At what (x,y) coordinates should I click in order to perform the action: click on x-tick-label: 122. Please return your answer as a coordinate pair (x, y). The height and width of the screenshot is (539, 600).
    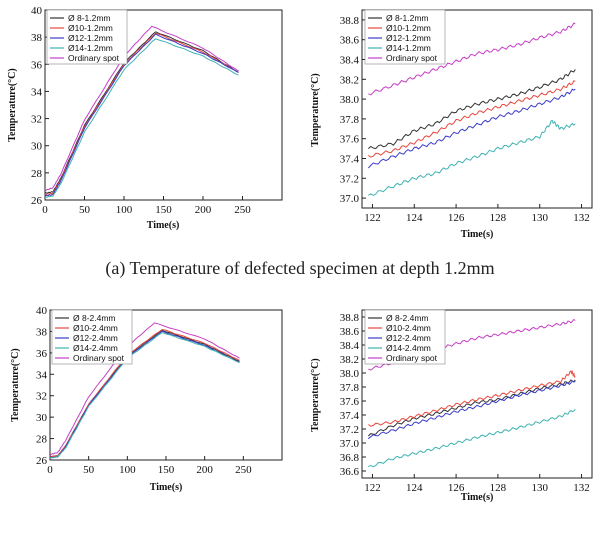
    Looking at the image, I should click on (372, 488).